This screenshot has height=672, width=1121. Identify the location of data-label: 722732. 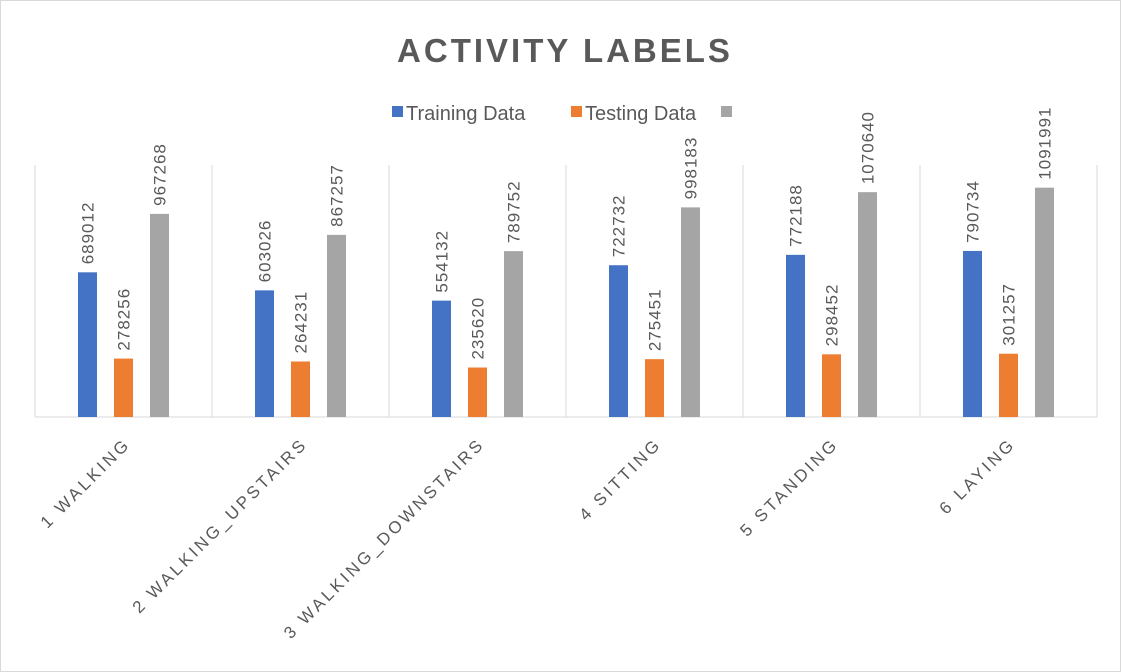
(619, 225).